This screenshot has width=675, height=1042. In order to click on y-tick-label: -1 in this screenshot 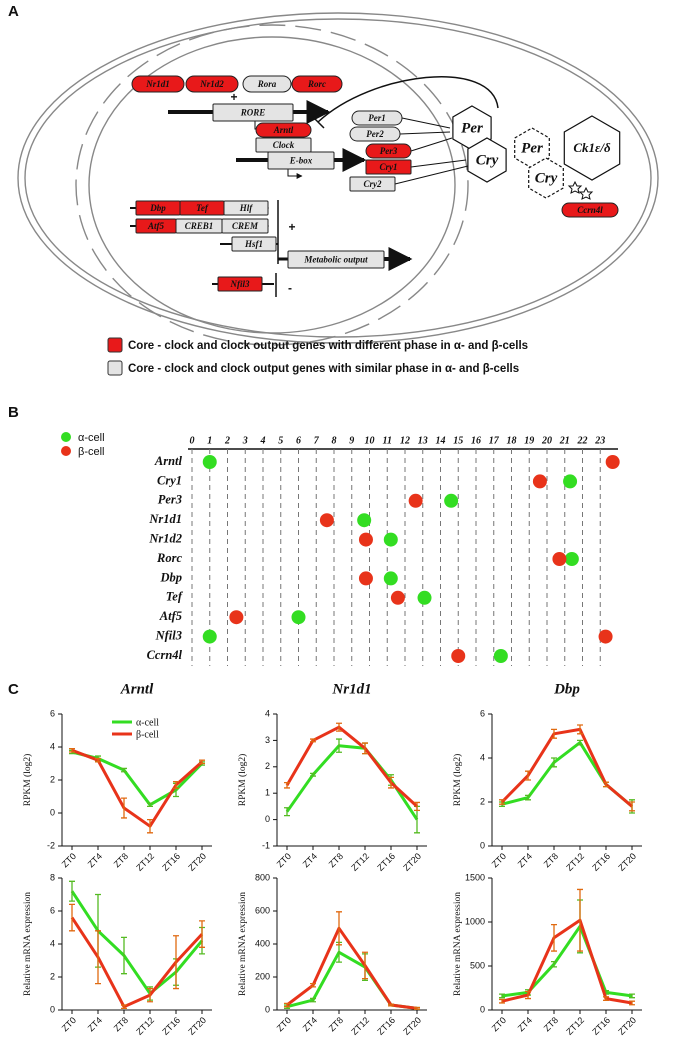, I will do `click(266, 845)`.